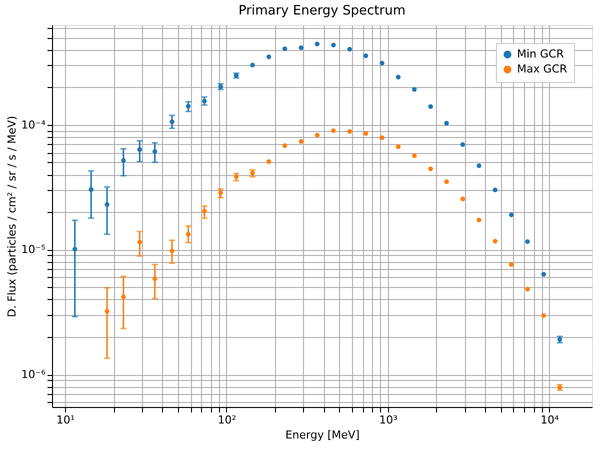 The height and width of the screenshot is (449, 608). Describe the element at coordinates (33, 125) in the screenshot. I see `y-tick-label: 10⁻⁴` at that location.